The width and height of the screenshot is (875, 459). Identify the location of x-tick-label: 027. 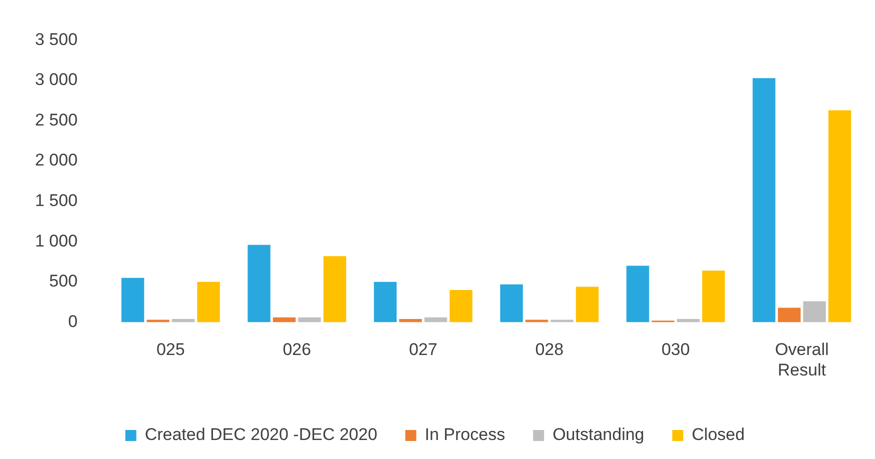
(423, 350).